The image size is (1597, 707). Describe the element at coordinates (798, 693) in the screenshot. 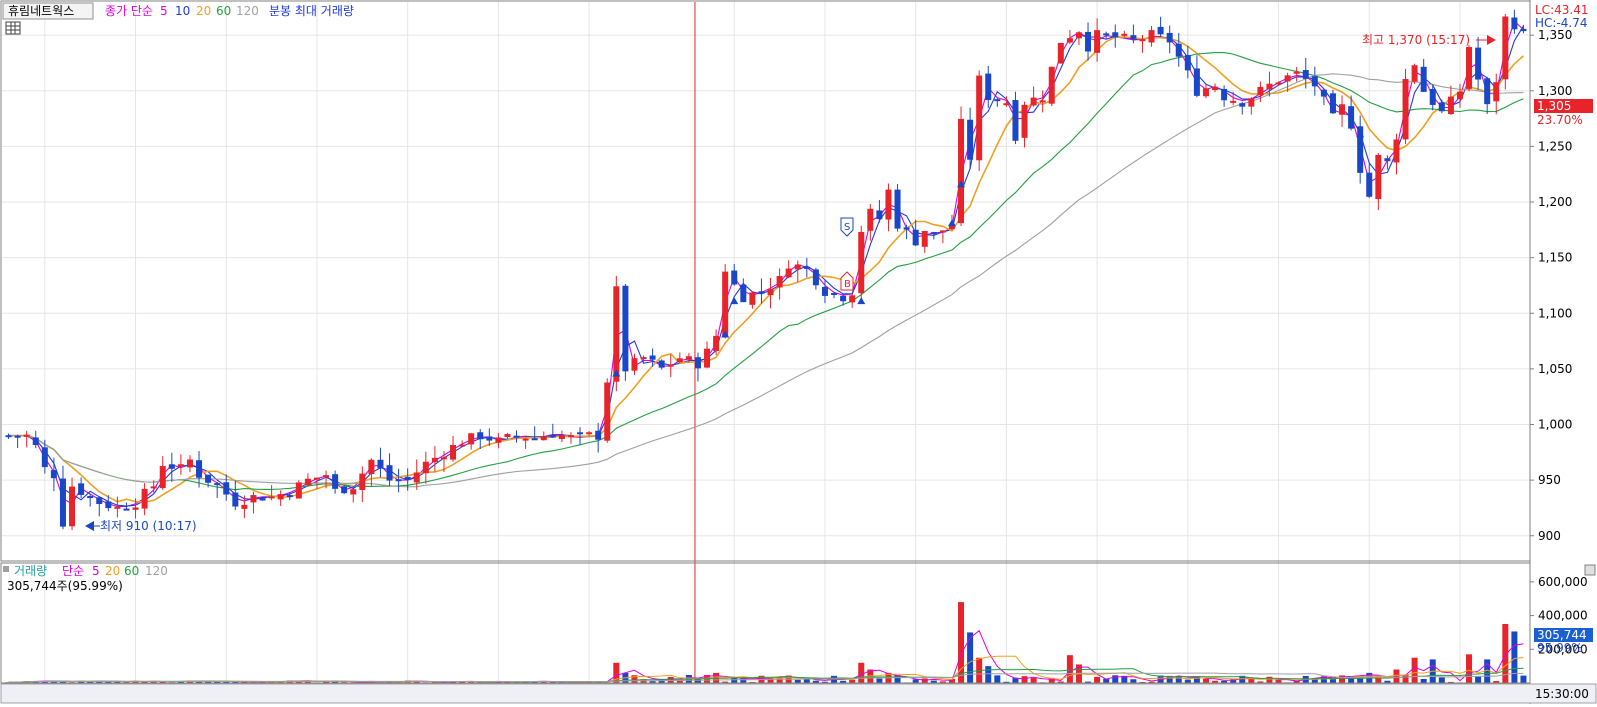

I see `time-axis-strip` at that location.